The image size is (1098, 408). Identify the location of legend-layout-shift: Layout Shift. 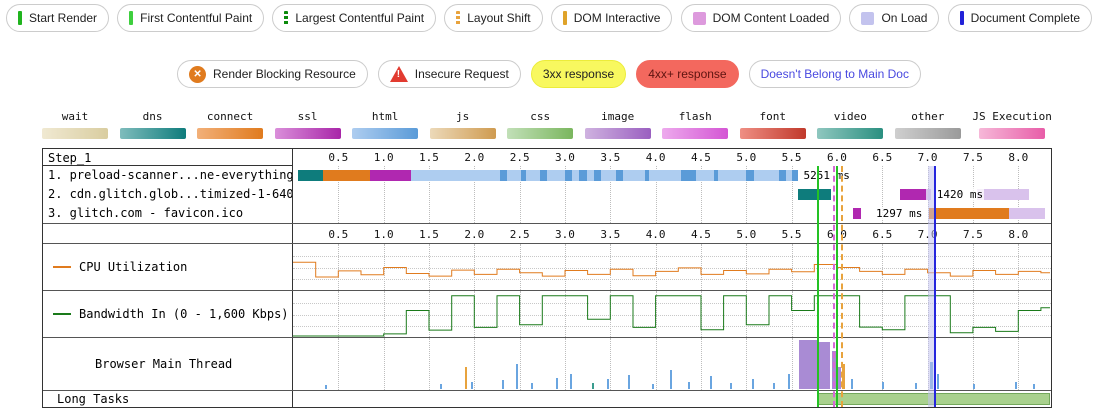
(493, 18).